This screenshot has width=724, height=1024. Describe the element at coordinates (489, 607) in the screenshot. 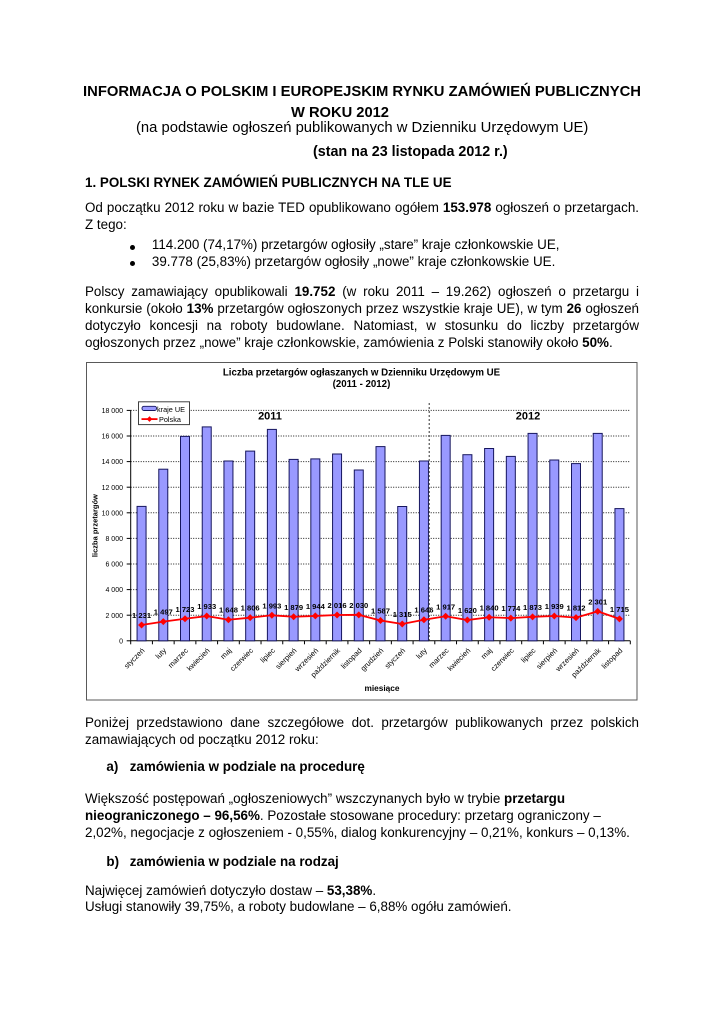

I see `svg-text: 1 840` at that location.